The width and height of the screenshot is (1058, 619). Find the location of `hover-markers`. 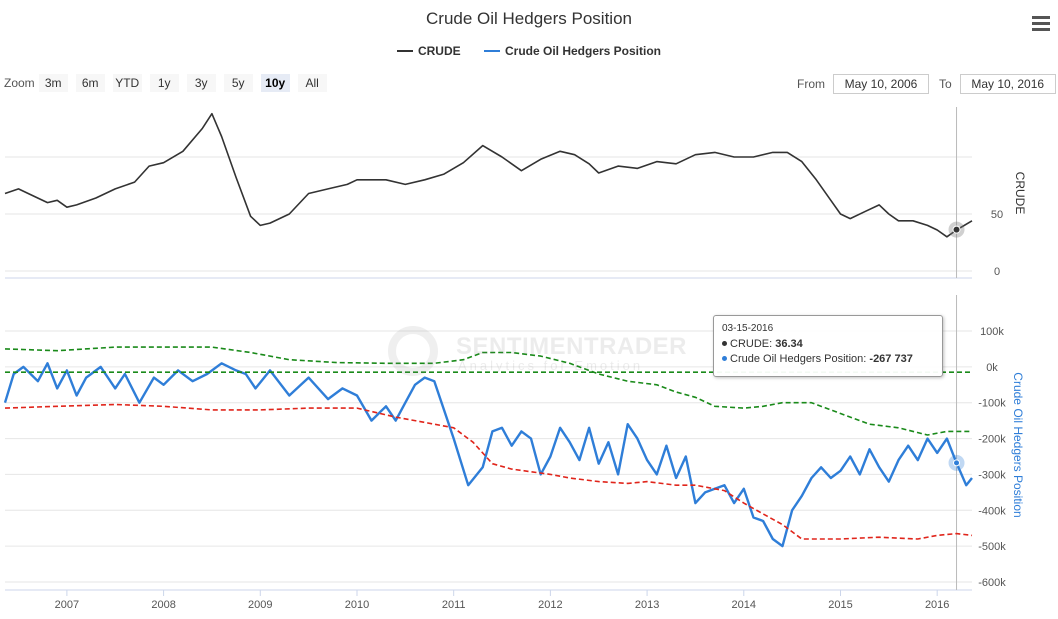

hover-markers is located at coordinates (956, 346).